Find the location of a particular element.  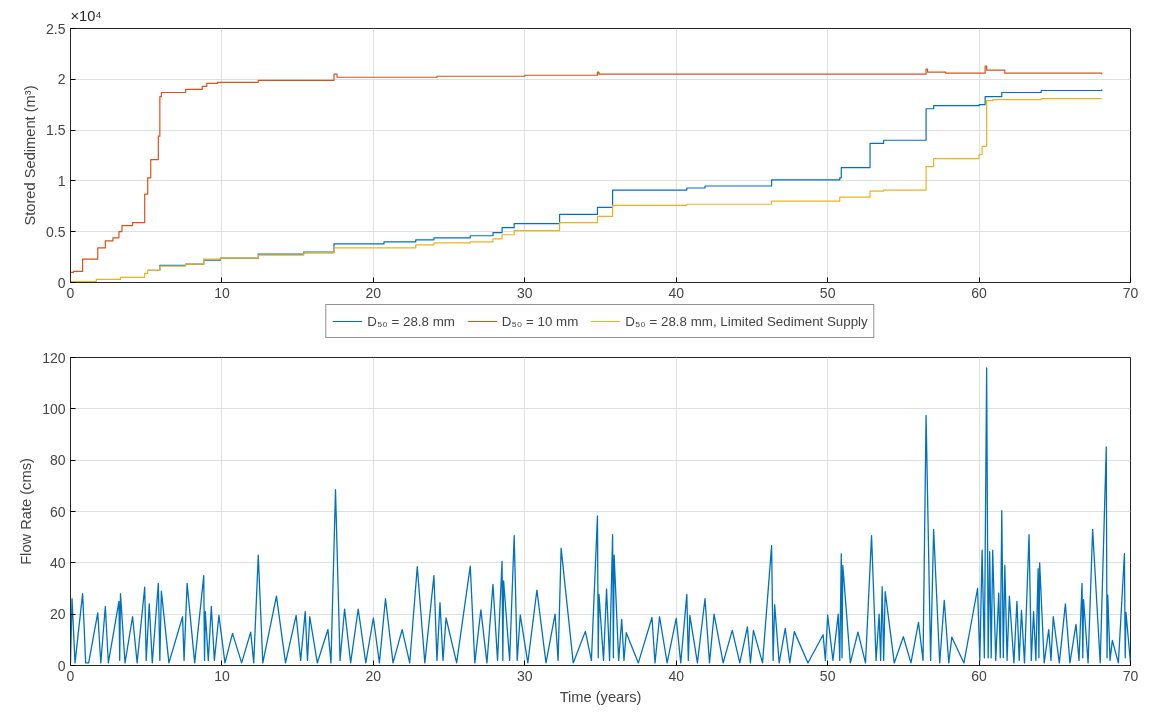

y-tick-label: 60 is located at coordinates (57, 511).